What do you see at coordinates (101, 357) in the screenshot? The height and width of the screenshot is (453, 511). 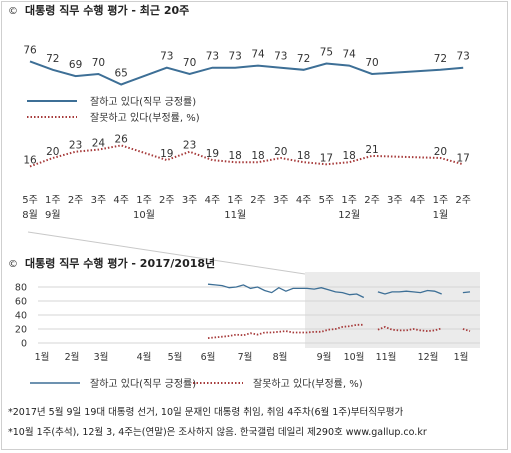 I see `month-tick-label: 3월` at bounding box center [101, 357].